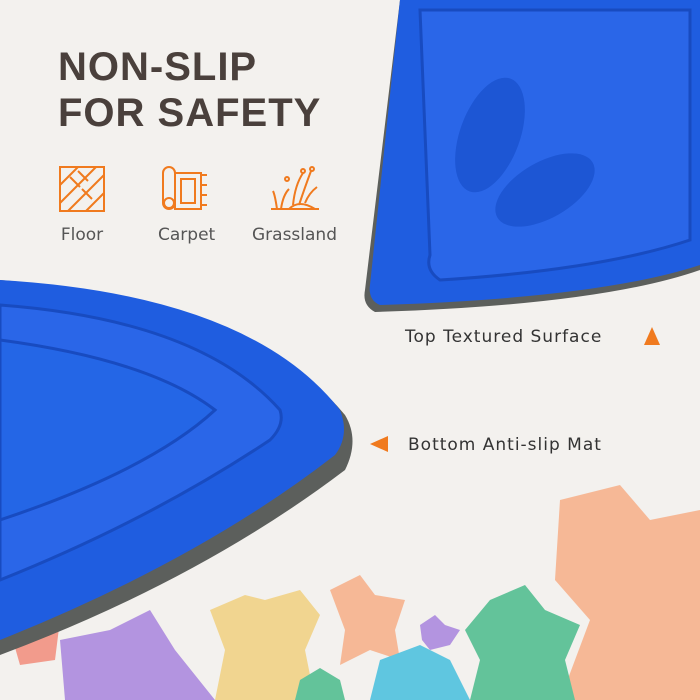 The width and height of the screenshot is (700, 700). Describe the element at coordinates (82, 235) in the screenshot. I see `surface-label: Floor` at that location.